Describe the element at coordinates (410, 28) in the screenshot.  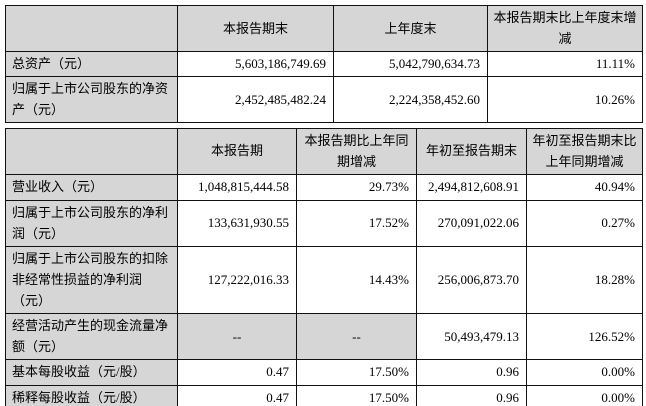
I see `column-header-prior-year-end: 上年度末` at that location.